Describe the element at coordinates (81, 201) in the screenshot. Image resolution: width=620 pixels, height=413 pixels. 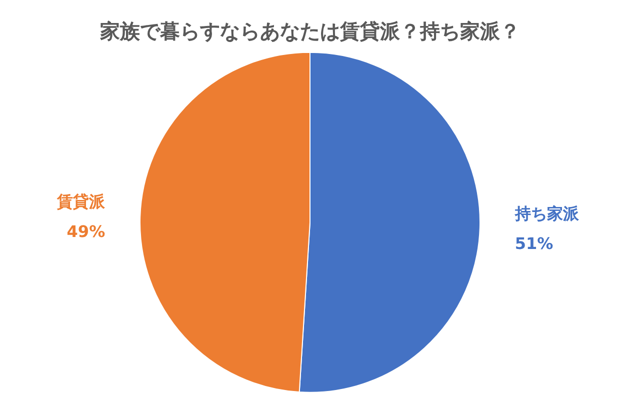
I see `slice-label: 賃貸派` at that location.